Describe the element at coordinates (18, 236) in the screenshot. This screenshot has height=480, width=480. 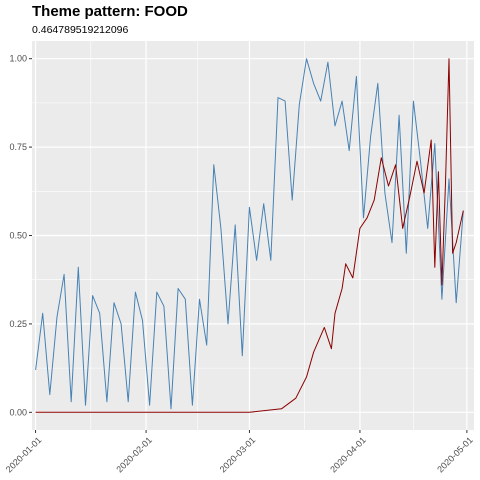
I see `y-tick-label: 0.50` at that location.